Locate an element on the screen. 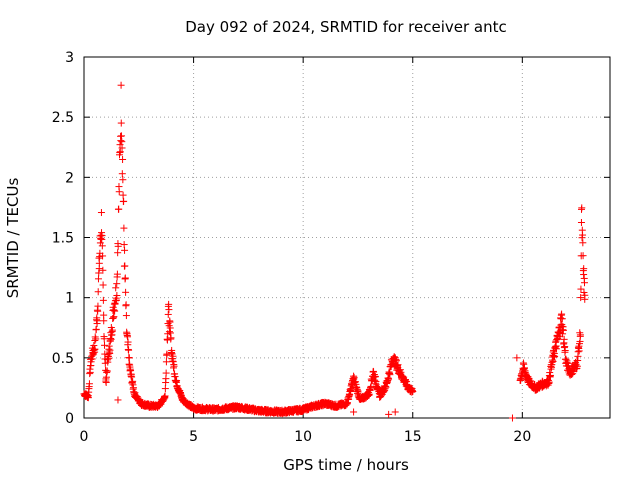 This screenshot has height=480, width=640. y-tick-label: 0.5 is located at coordinates (63, 359).